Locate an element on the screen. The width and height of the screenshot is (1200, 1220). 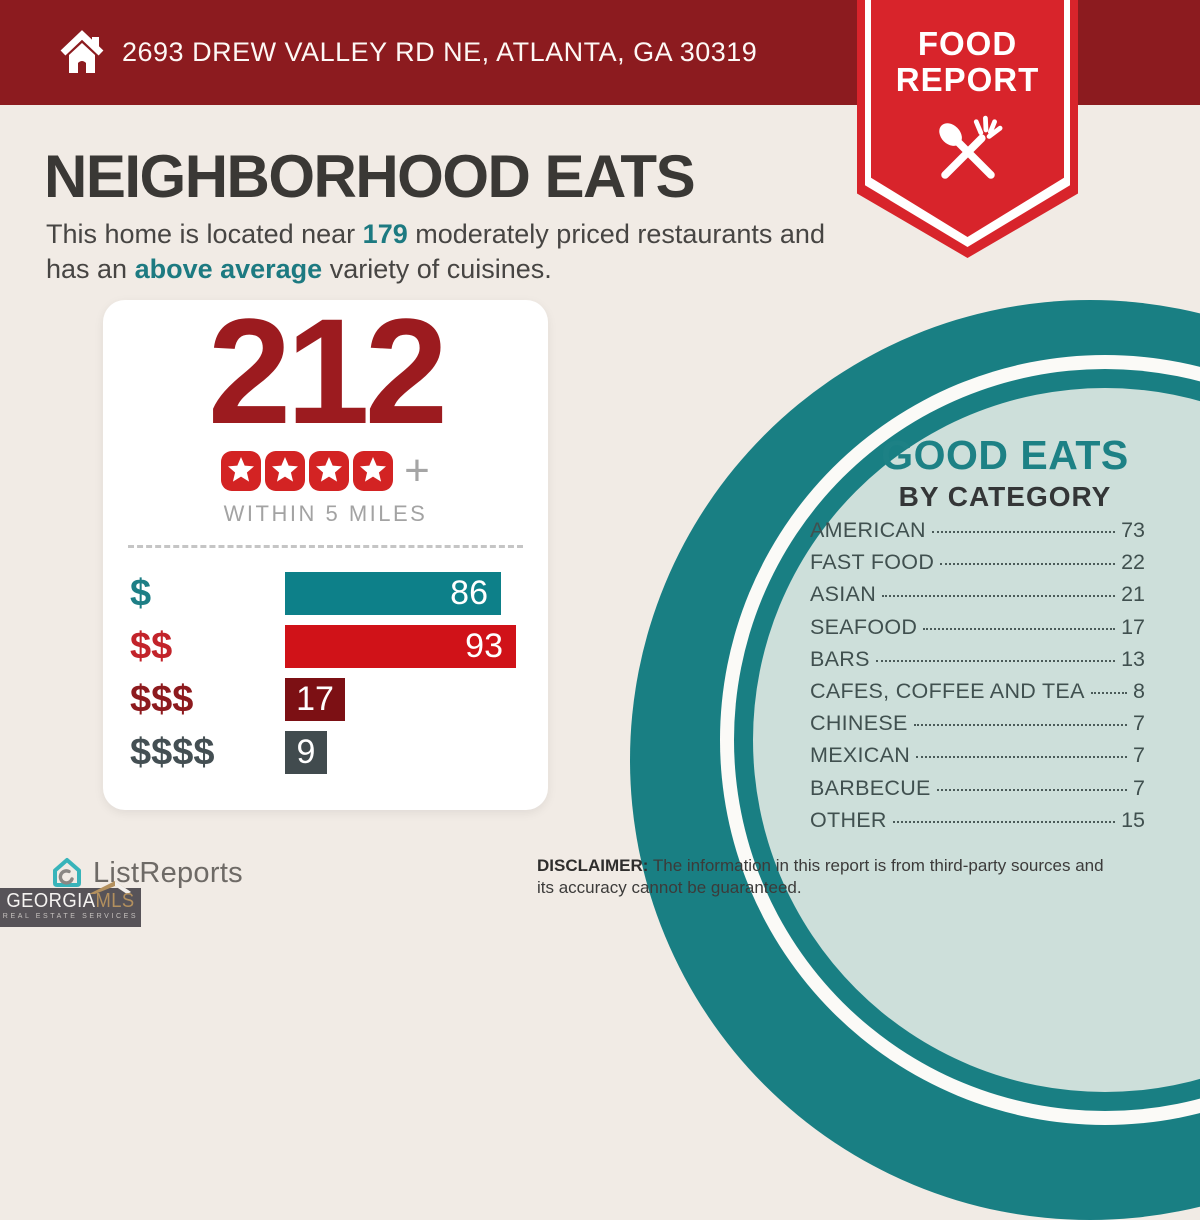
mls-tagline: REAL ESTATE SERVICES is located at coordinates (70, 916).